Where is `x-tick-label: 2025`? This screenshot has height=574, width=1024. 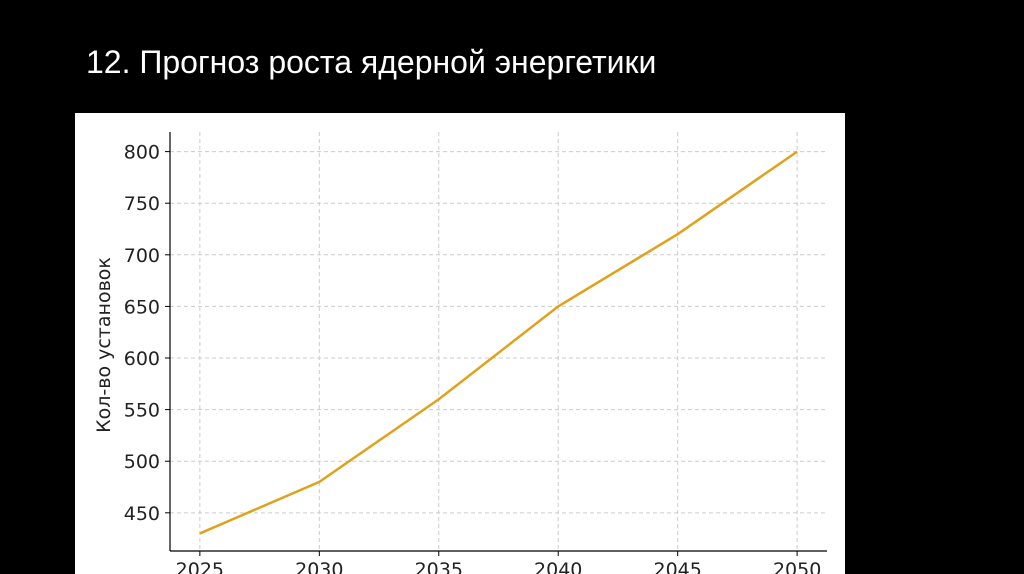
x-tick-label: 2025 is located at coordinates (200, 566).